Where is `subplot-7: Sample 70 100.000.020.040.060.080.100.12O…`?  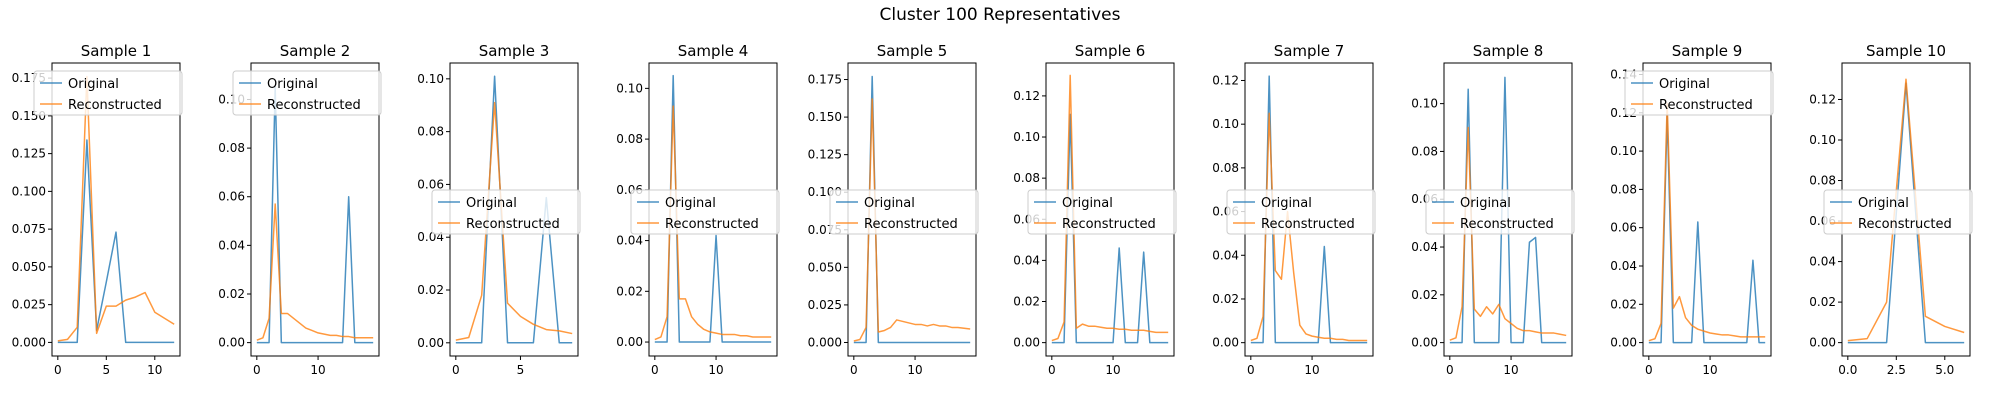 subplot-7: Sample 70 100.000.020.040.060.080.100.12O… is located at coordinates (1294, 209).